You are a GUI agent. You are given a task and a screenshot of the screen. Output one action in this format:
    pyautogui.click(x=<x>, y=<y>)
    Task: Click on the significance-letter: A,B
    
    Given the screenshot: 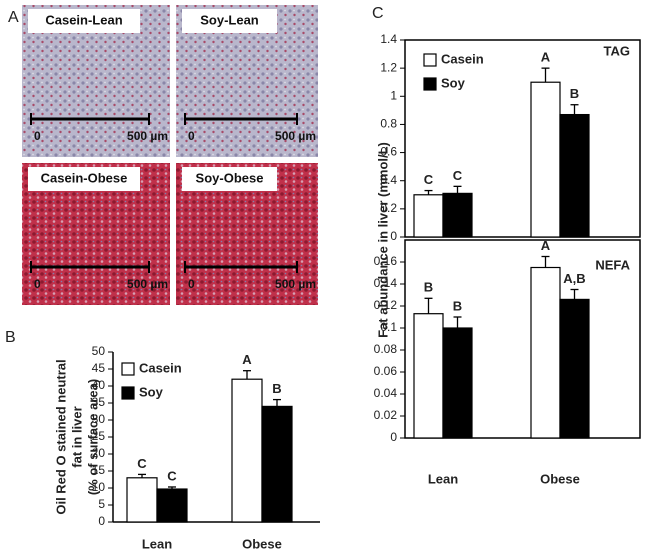 What is the action you would take?
    pyautogui.click(x=574, y=278)
    